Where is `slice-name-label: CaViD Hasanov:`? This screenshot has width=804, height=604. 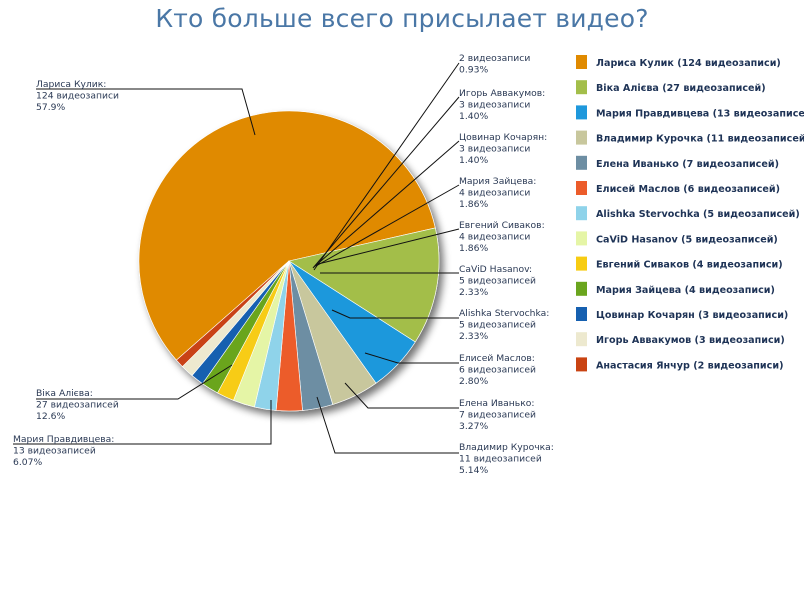 slice-name-label: CaViD Hasanov: is located at coordinates (495, 269).